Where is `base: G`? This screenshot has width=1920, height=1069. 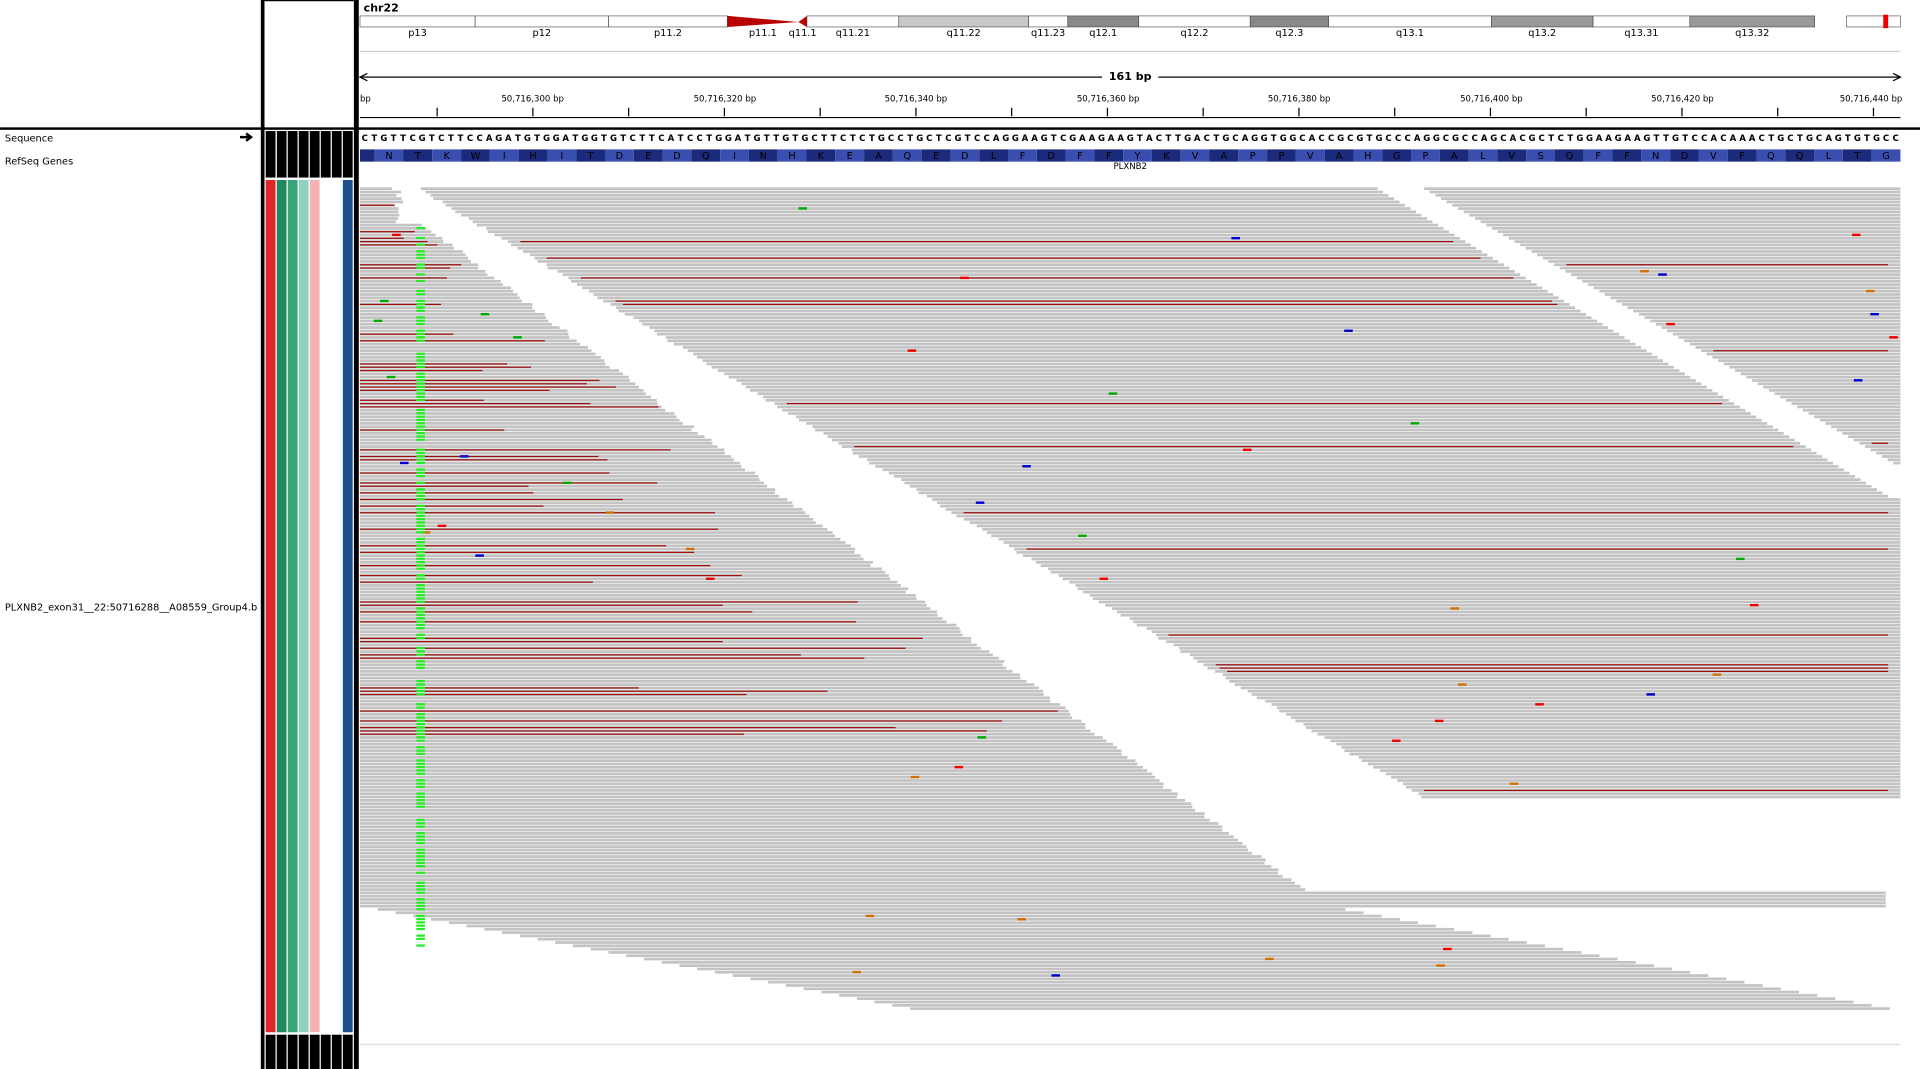
base: G is located at coordinates (1646, 139).